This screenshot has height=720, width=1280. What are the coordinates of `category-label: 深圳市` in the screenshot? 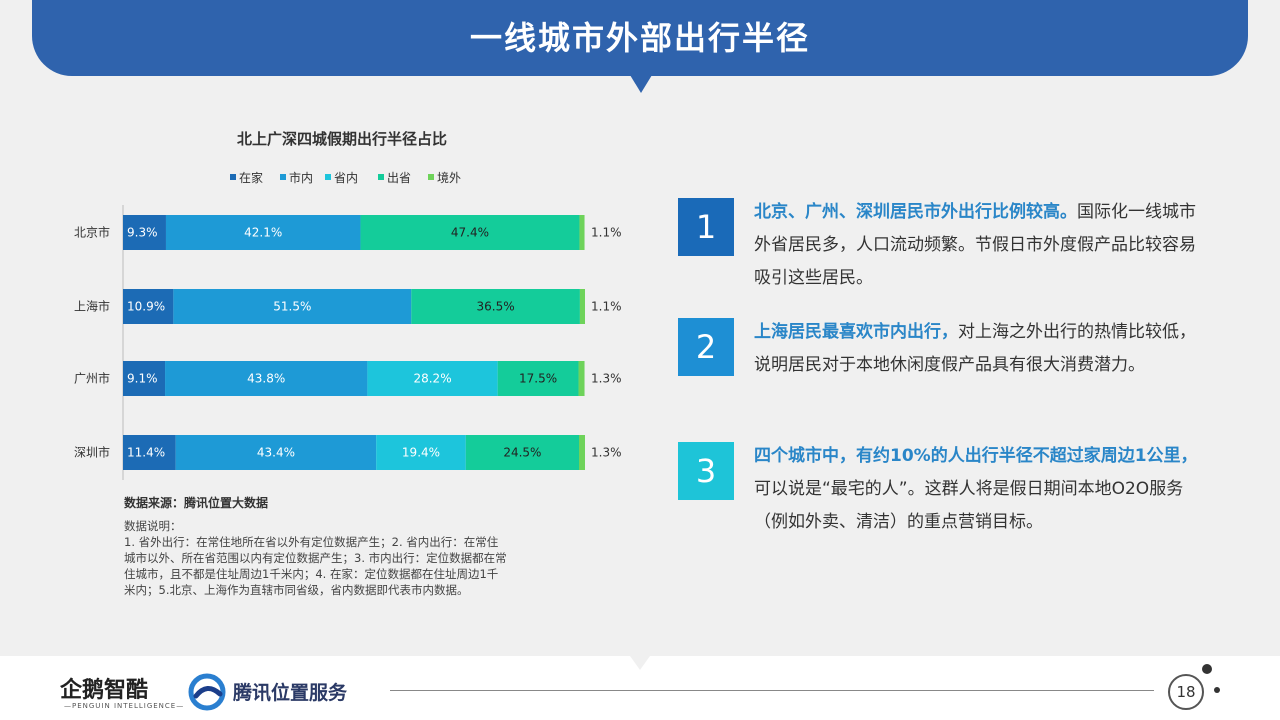 It's located at (92, 452).